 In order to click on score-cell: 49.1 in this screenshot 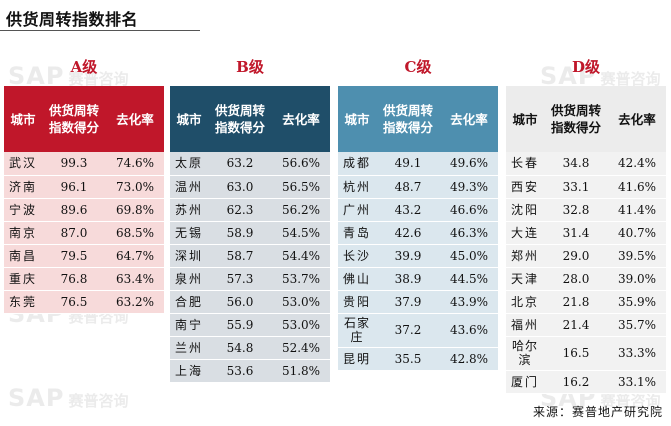, I will do `click(408, 164)`.